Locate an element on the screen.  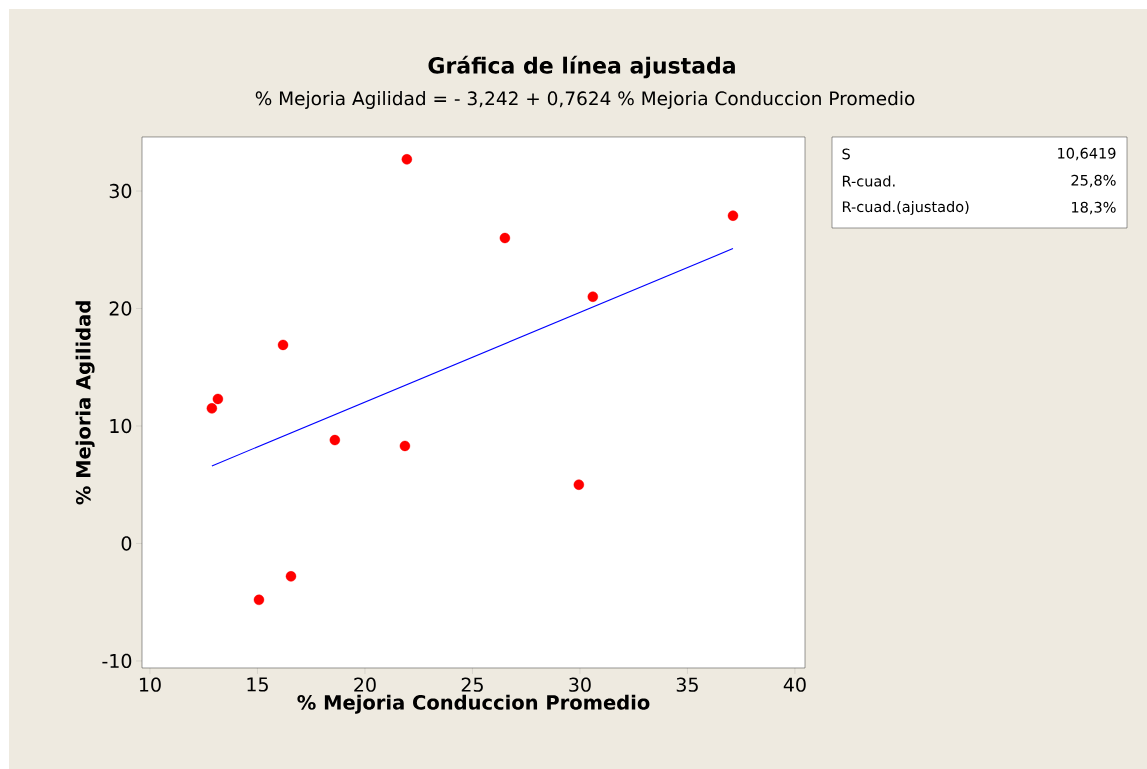
text: R-cuad. is located at coordinates (868, 181).